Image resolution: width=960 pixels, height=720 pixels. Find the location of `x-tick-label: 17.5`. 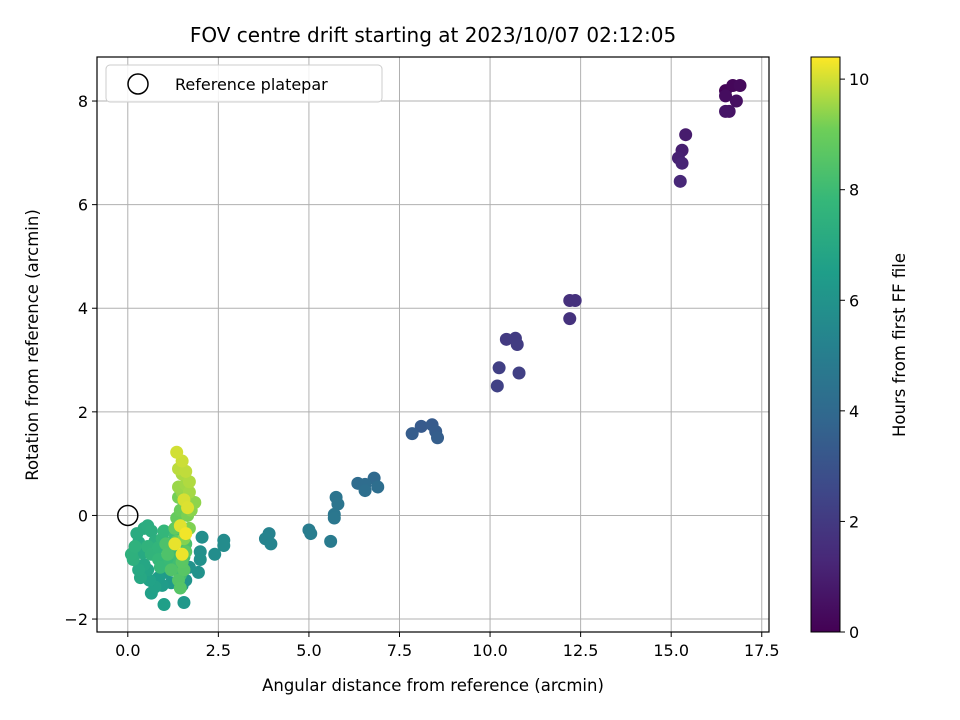

x-tick-label: 17.5 is located at coordinates (762, 650).